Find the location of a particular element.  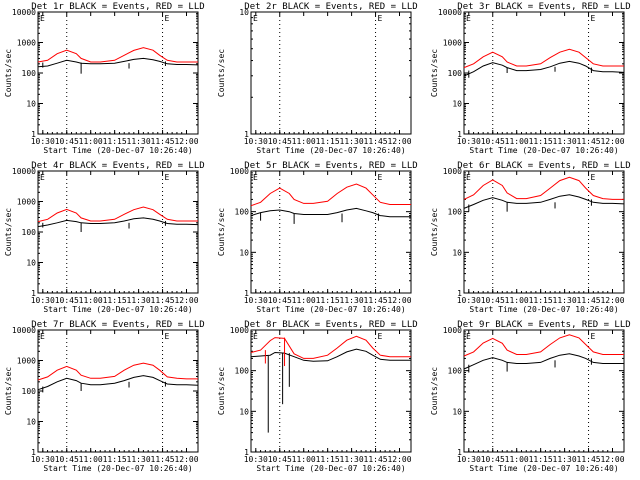

panel-title: Det 9r BLACK = Events, RED = LLD is located at coordinates (543, 325).